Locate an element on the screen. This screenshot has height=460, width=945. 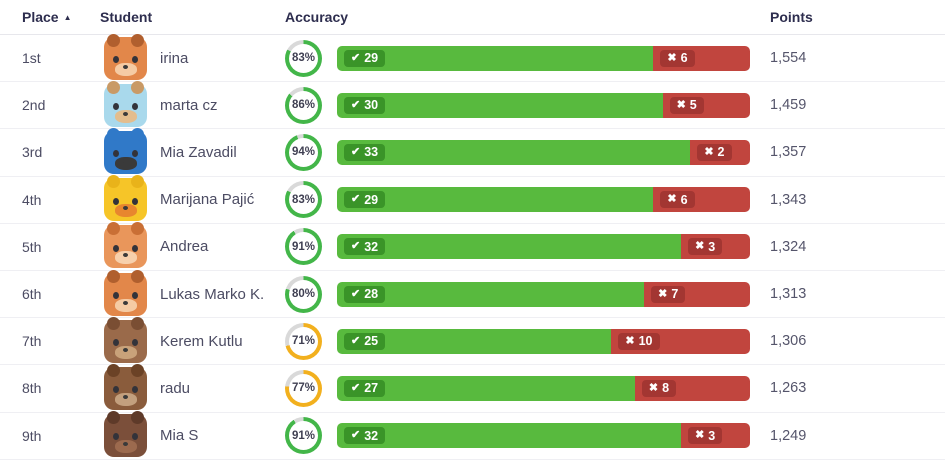
accuracy-ring: 77% is located at coordinates (303, 388).